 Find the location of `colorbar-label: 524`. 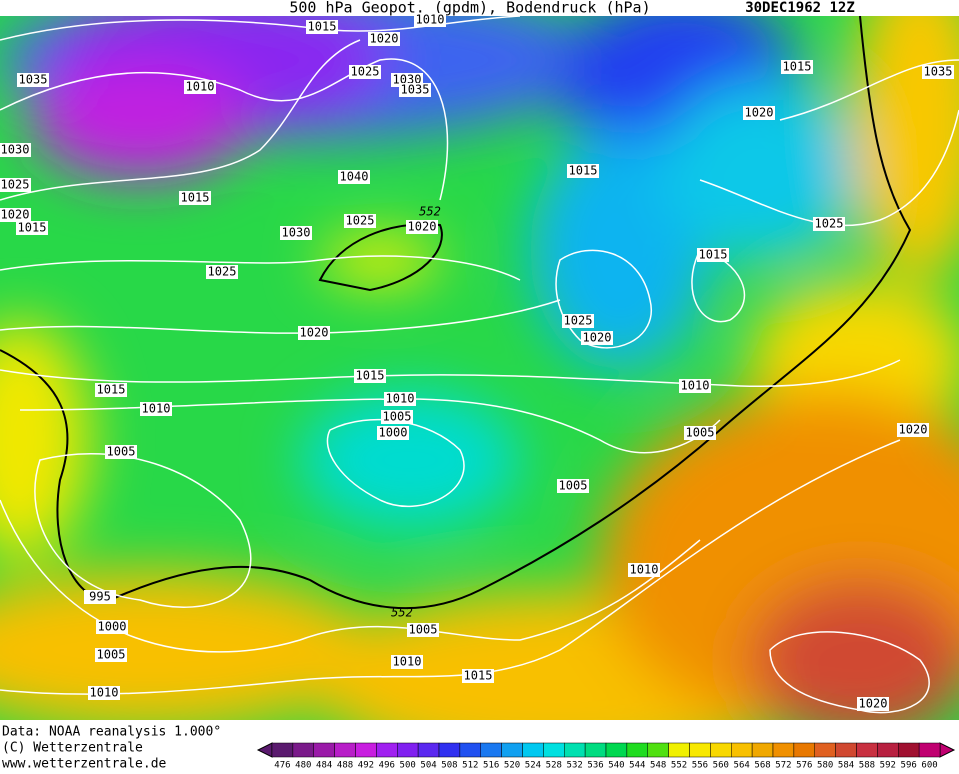

colorbar-label: 524 is located at coordinates (533, 766).